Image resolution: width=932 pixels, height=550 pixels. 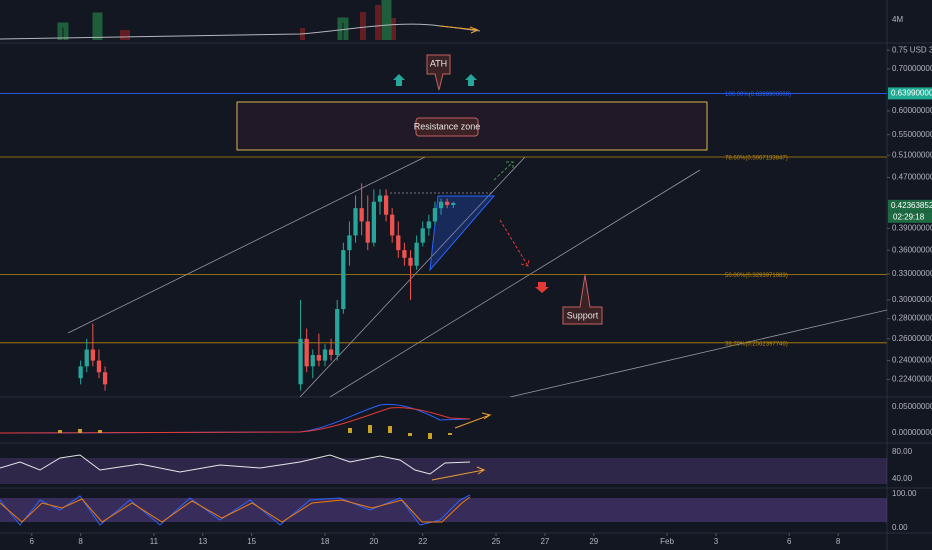 I want to click on x-tick-label: 11, so click(x=154, y=541).